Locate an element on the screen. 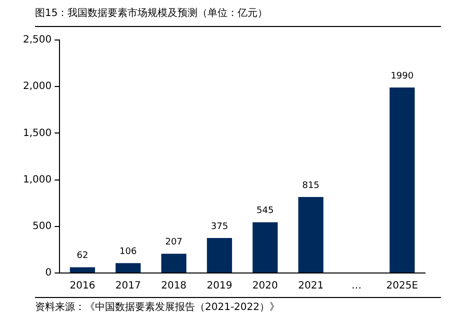 The image size is (472, 320). text: 资料来源：《中国数据要素发展报告（2021-2022）》 is located at coordinates (238, 305).